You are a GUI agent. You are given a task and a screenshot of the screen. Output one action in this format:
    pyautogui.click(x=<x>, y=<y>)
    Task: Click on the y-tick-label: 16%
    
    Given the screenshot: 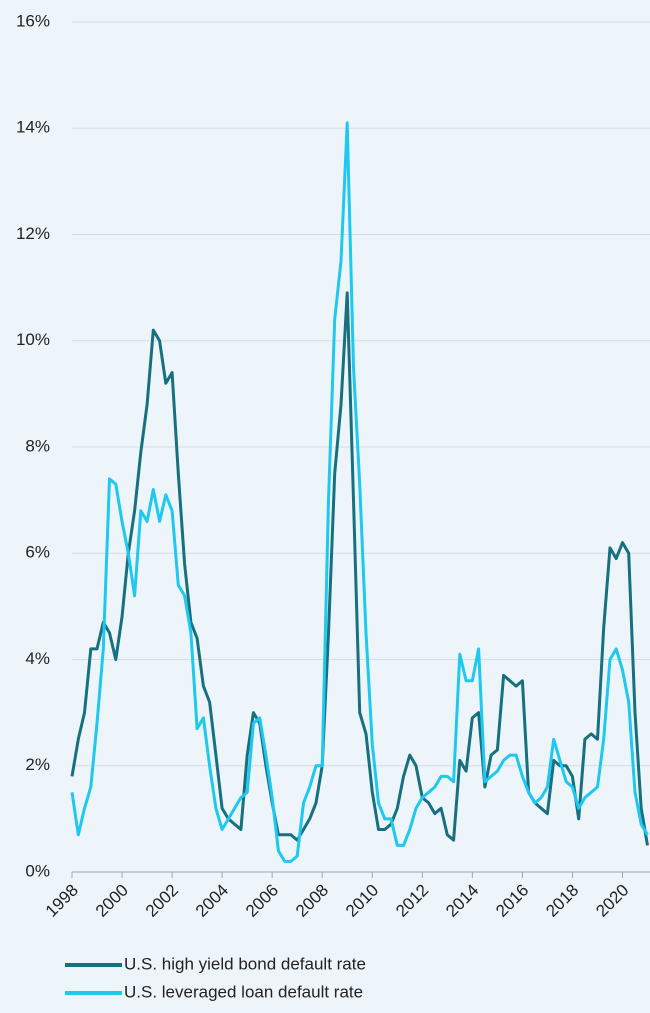 What is the action you would take?
    pyautogui.click(x=33, y=20)
    